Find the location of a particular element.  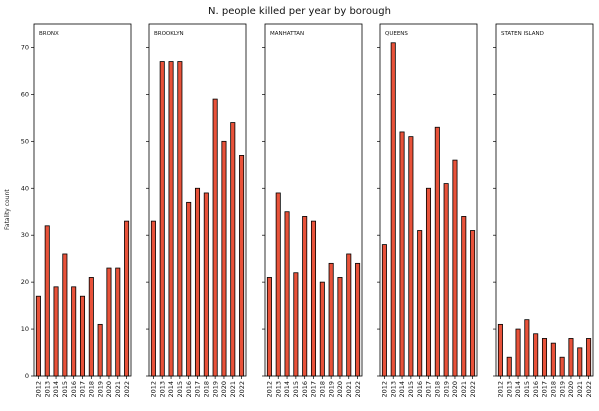

y-tick-label: 50 is located at coordinates (25, 141).